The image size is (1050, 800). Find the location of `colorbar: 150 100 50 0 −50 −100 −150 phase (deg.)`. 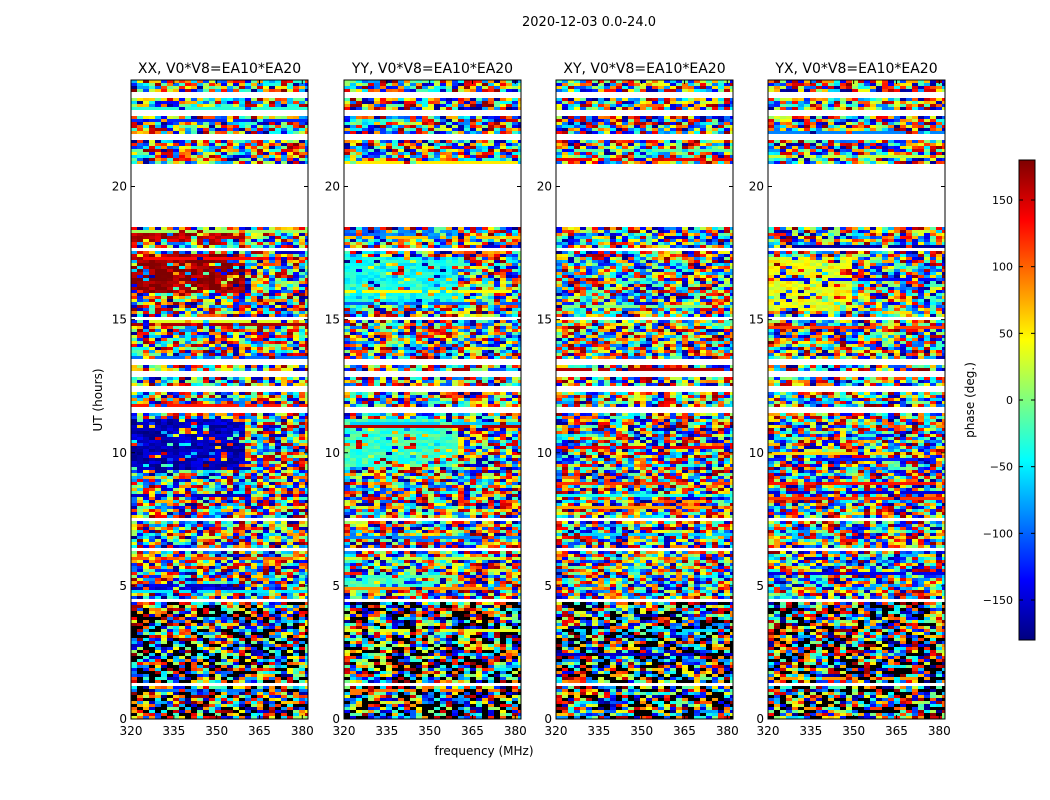

colorbar: 150 100 50 0 −50 −100 −150 phase (deg.) is located at coordinates (999, 400).